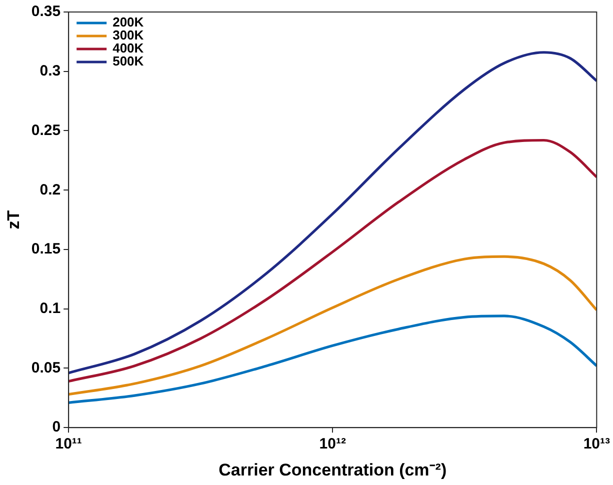  What do you see at coordinates (128, 48) in the screenshot?
I see `legend-label: 400K` at bounding box center [128, 48].